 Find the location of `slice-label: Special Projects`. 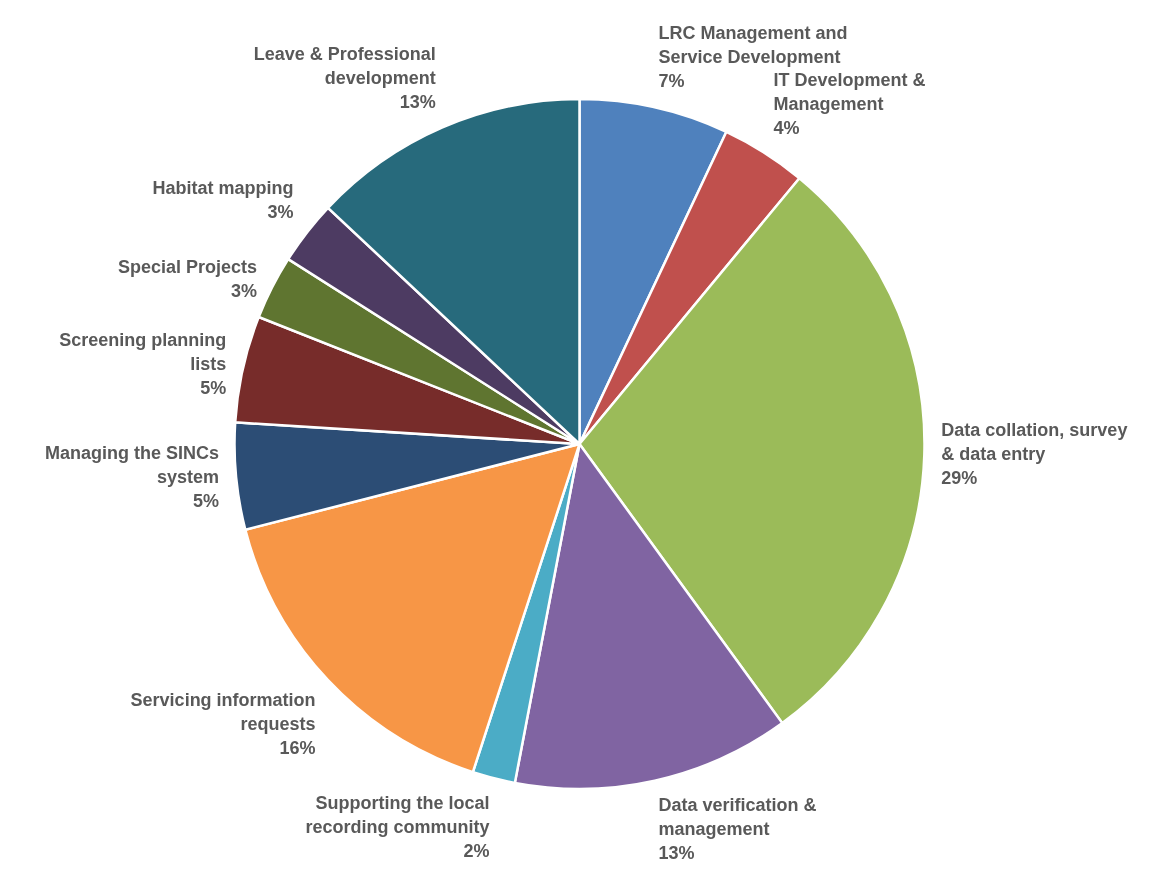

slice-label: Special Projects is located at coordinates (187, 266).